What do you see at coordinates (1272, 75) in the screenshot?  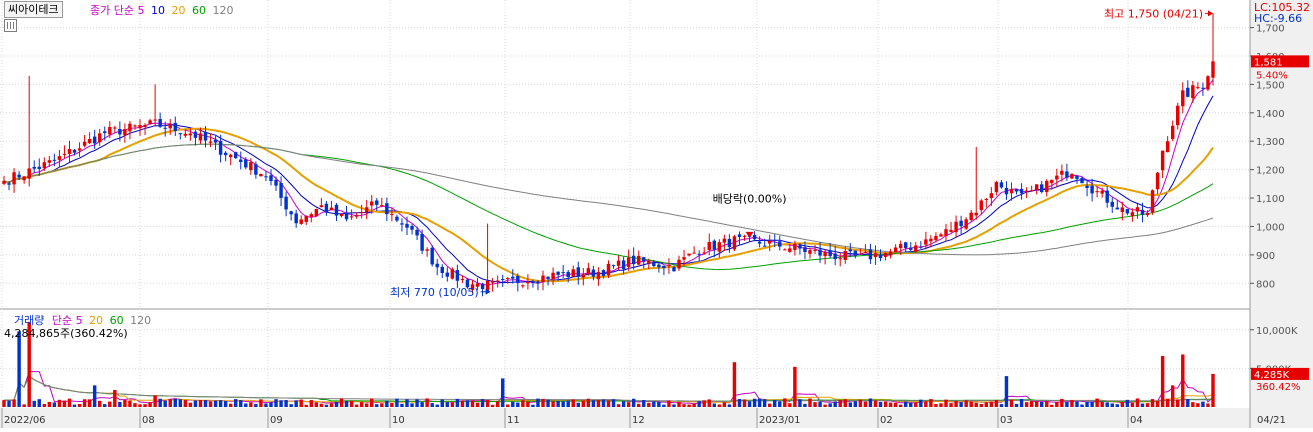 I see `price-badge-change: 5.40%` at bounding box center [1272, 75].